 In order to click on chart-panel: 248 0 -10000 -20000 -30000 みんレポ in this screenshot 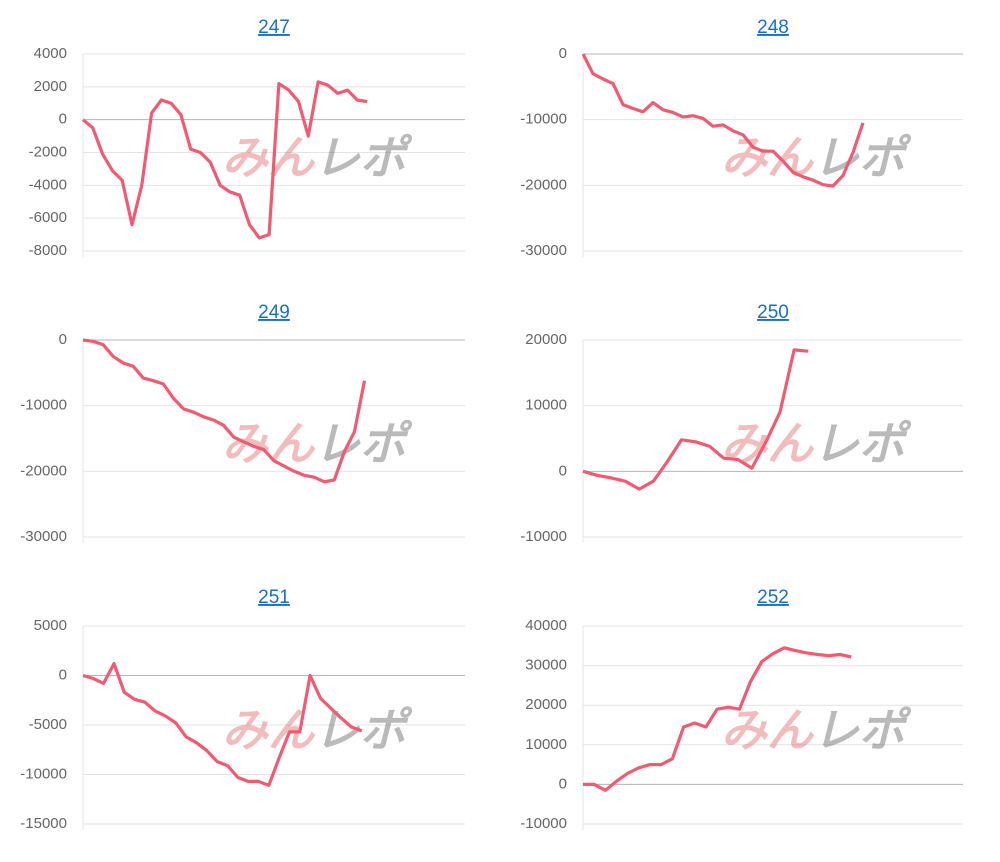, I will do `click(741, 138)`.